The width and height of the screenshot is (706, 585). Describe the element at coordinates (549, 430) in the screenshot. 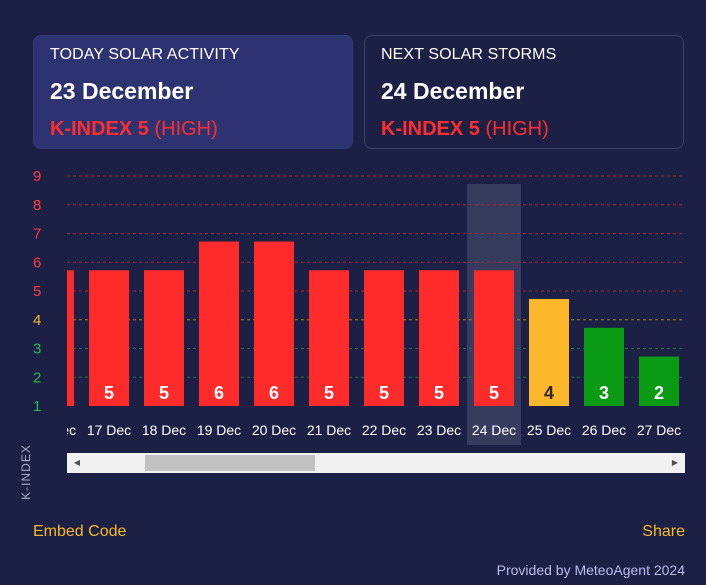

I see `x-tick-label: 25 Dec` at that location.